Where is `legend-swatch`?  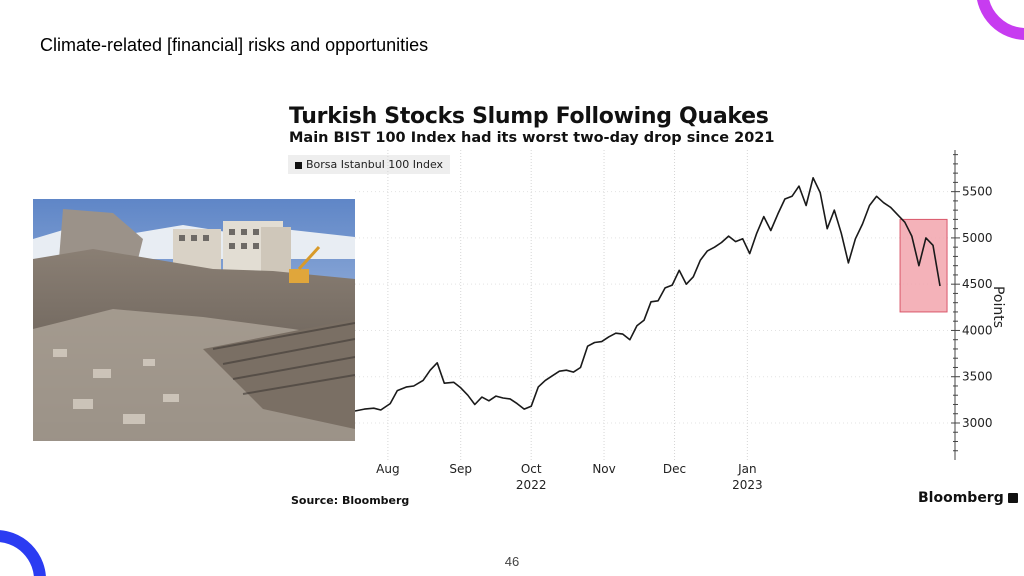
legend-swatch is located at coordinates (298, 165).